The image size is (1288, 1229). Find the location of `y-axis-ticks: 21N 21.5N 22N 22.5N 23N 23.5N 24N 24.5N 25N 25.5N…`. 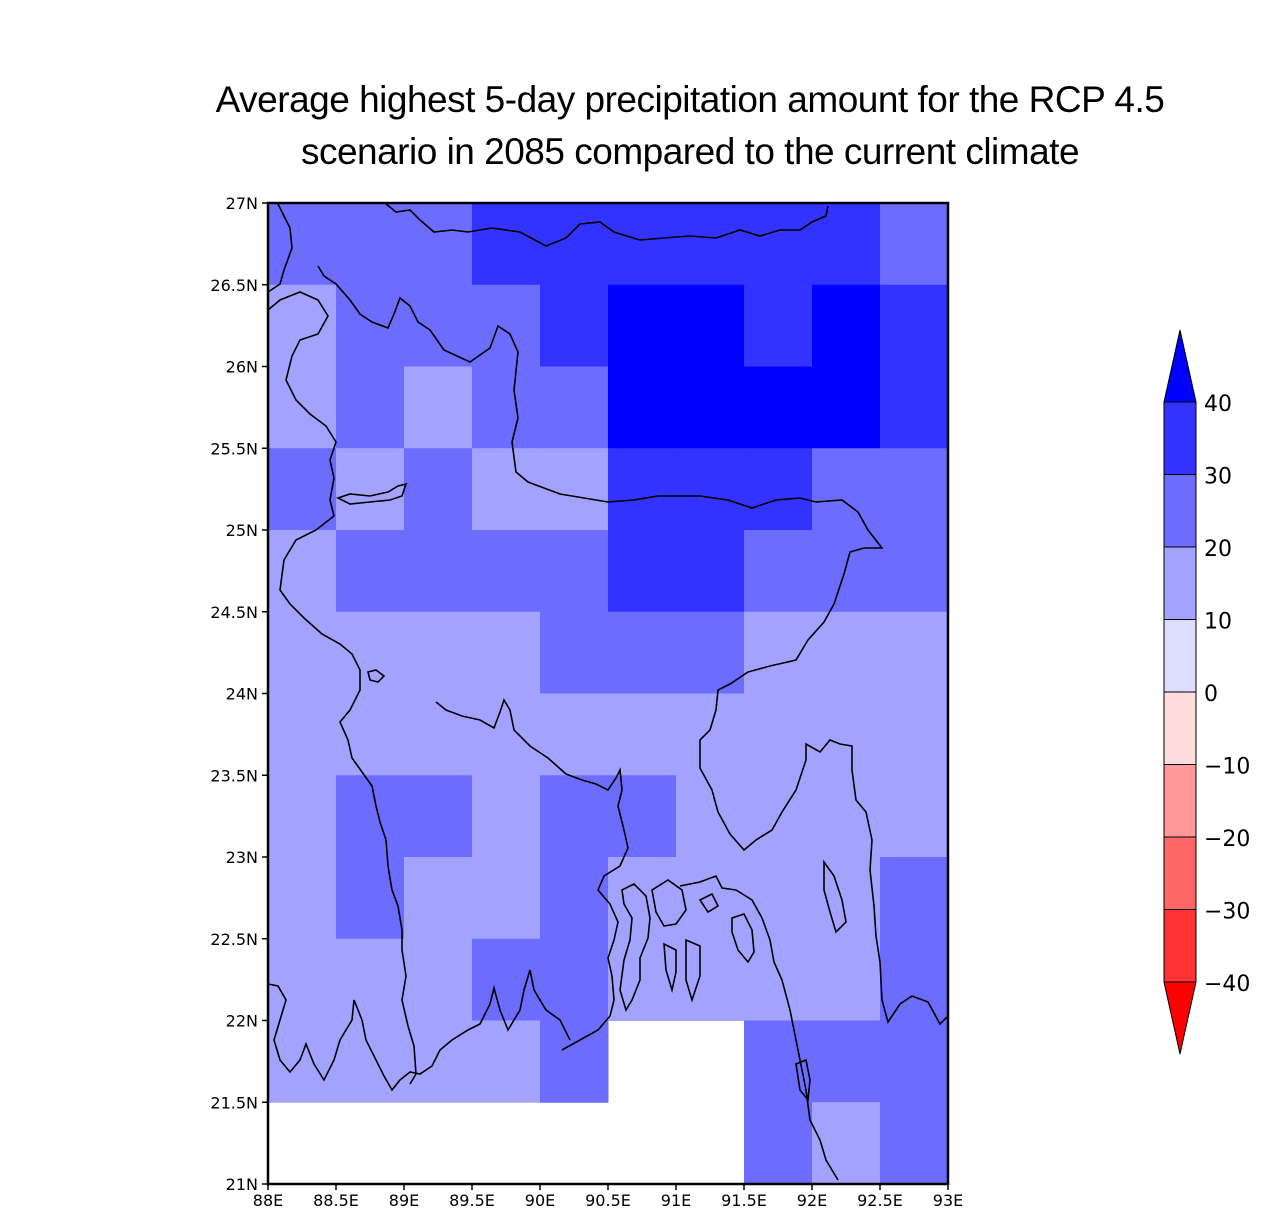

y-axis-ticks: 21N 21.5N 22N 22.5N 23N 23.5N 24N 24.5N 25N 25.5N… is located at coordinates (239, 694).